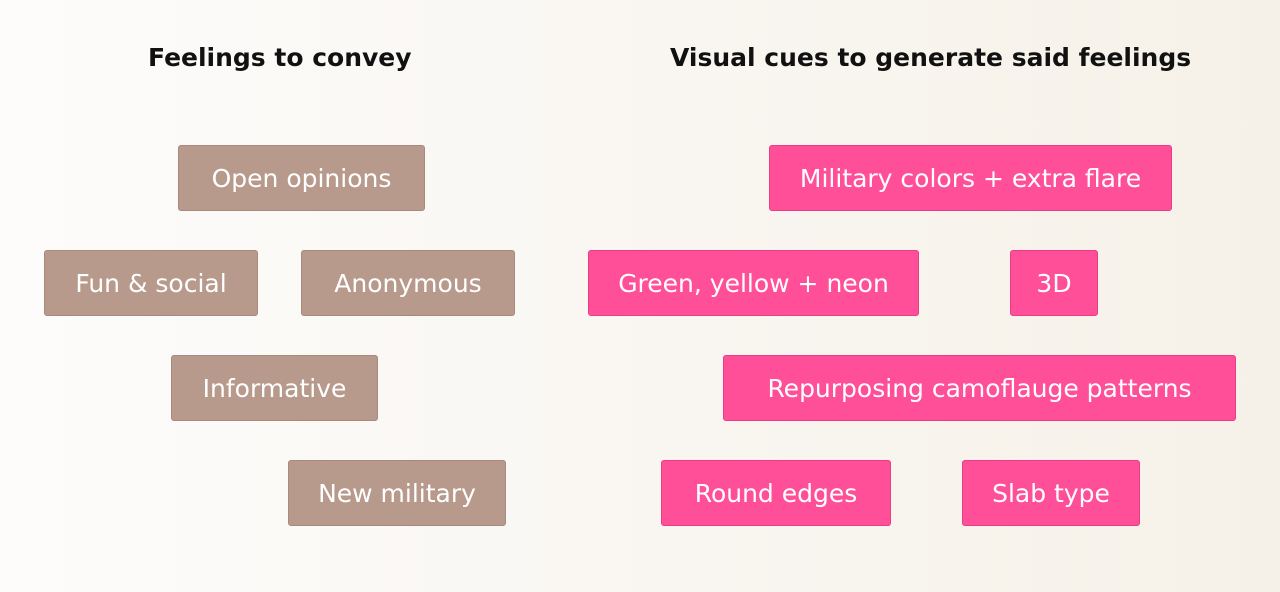 This screenshot has height=592, width=1280. What do you see at coordinates (151, 283) in the screenshot?
I see `feeling-chip-fun-social: Fun & social` at bounding box center [151, 283].